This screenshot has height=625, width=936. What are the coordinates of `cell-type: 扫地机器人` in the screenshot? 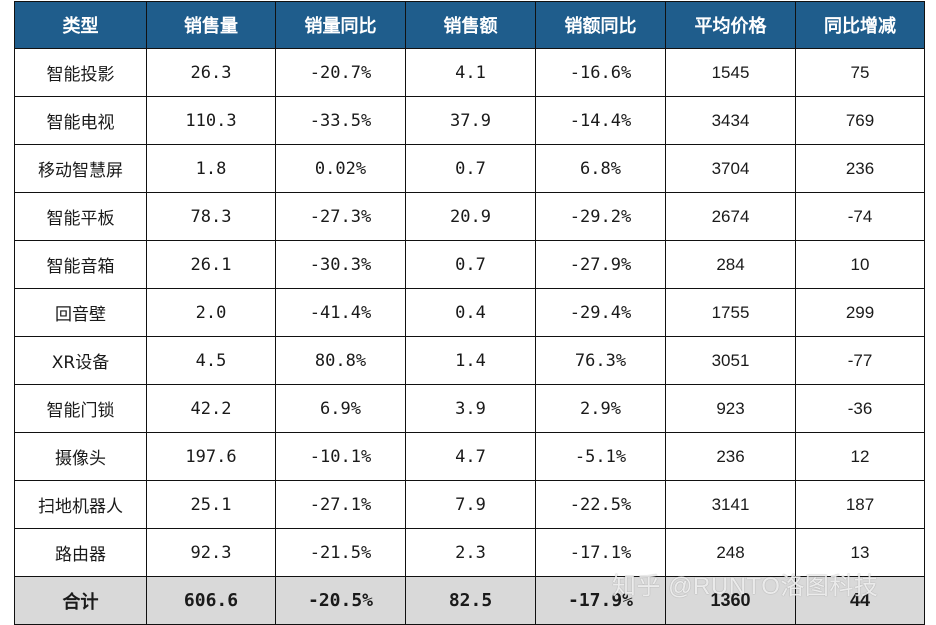 It's located at (80, 504).